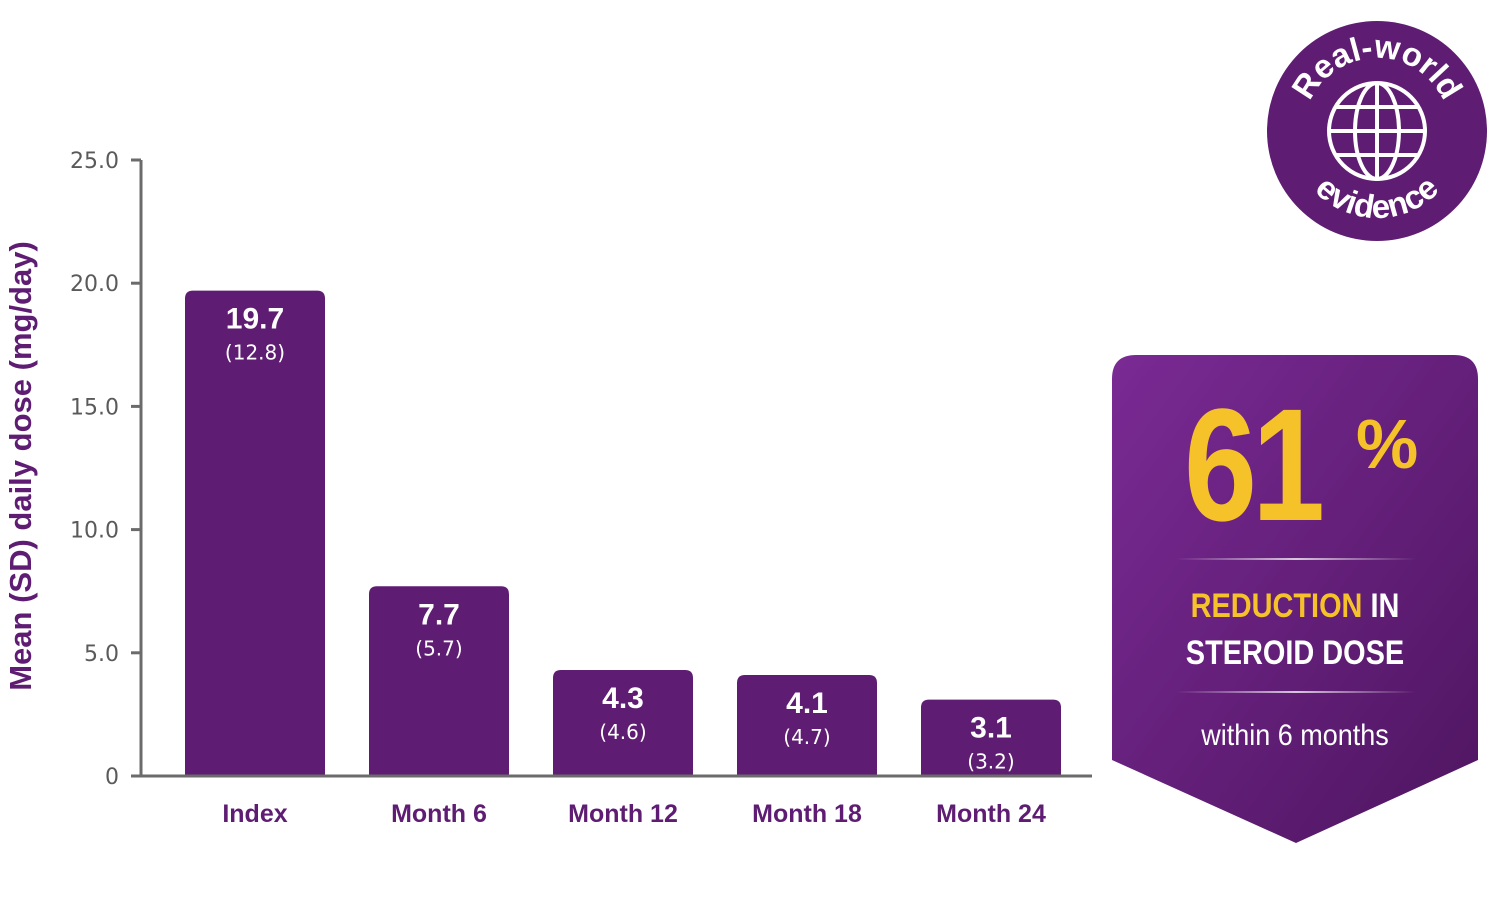 The height and width of the screenshot is (918, 1496). Describe the element at coordinates (255, 353) in the screenshot. I see `bar-sd-label: (12.8)` at that location.